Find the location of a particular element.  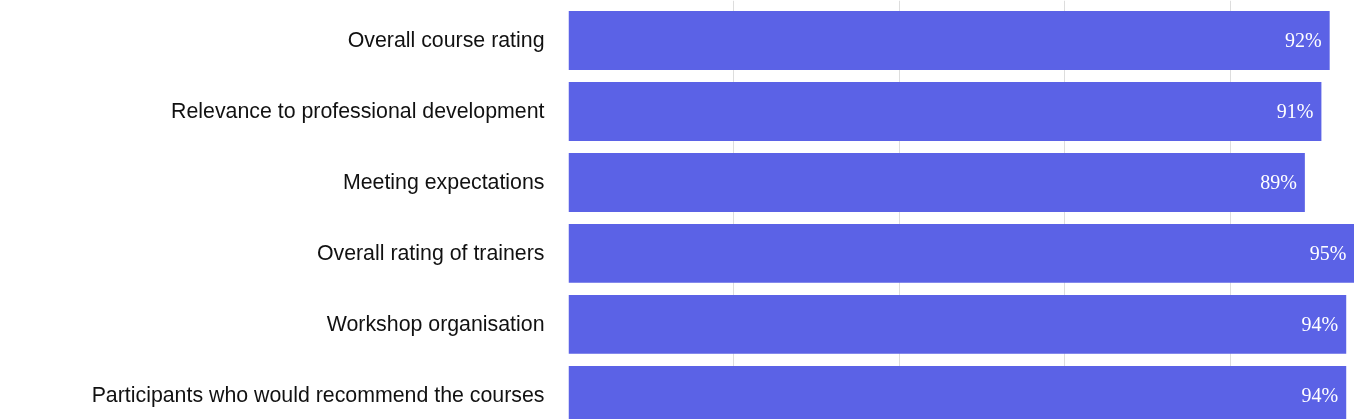

y-tick-label: Meeting expectations is located at coordinates (443, 182).